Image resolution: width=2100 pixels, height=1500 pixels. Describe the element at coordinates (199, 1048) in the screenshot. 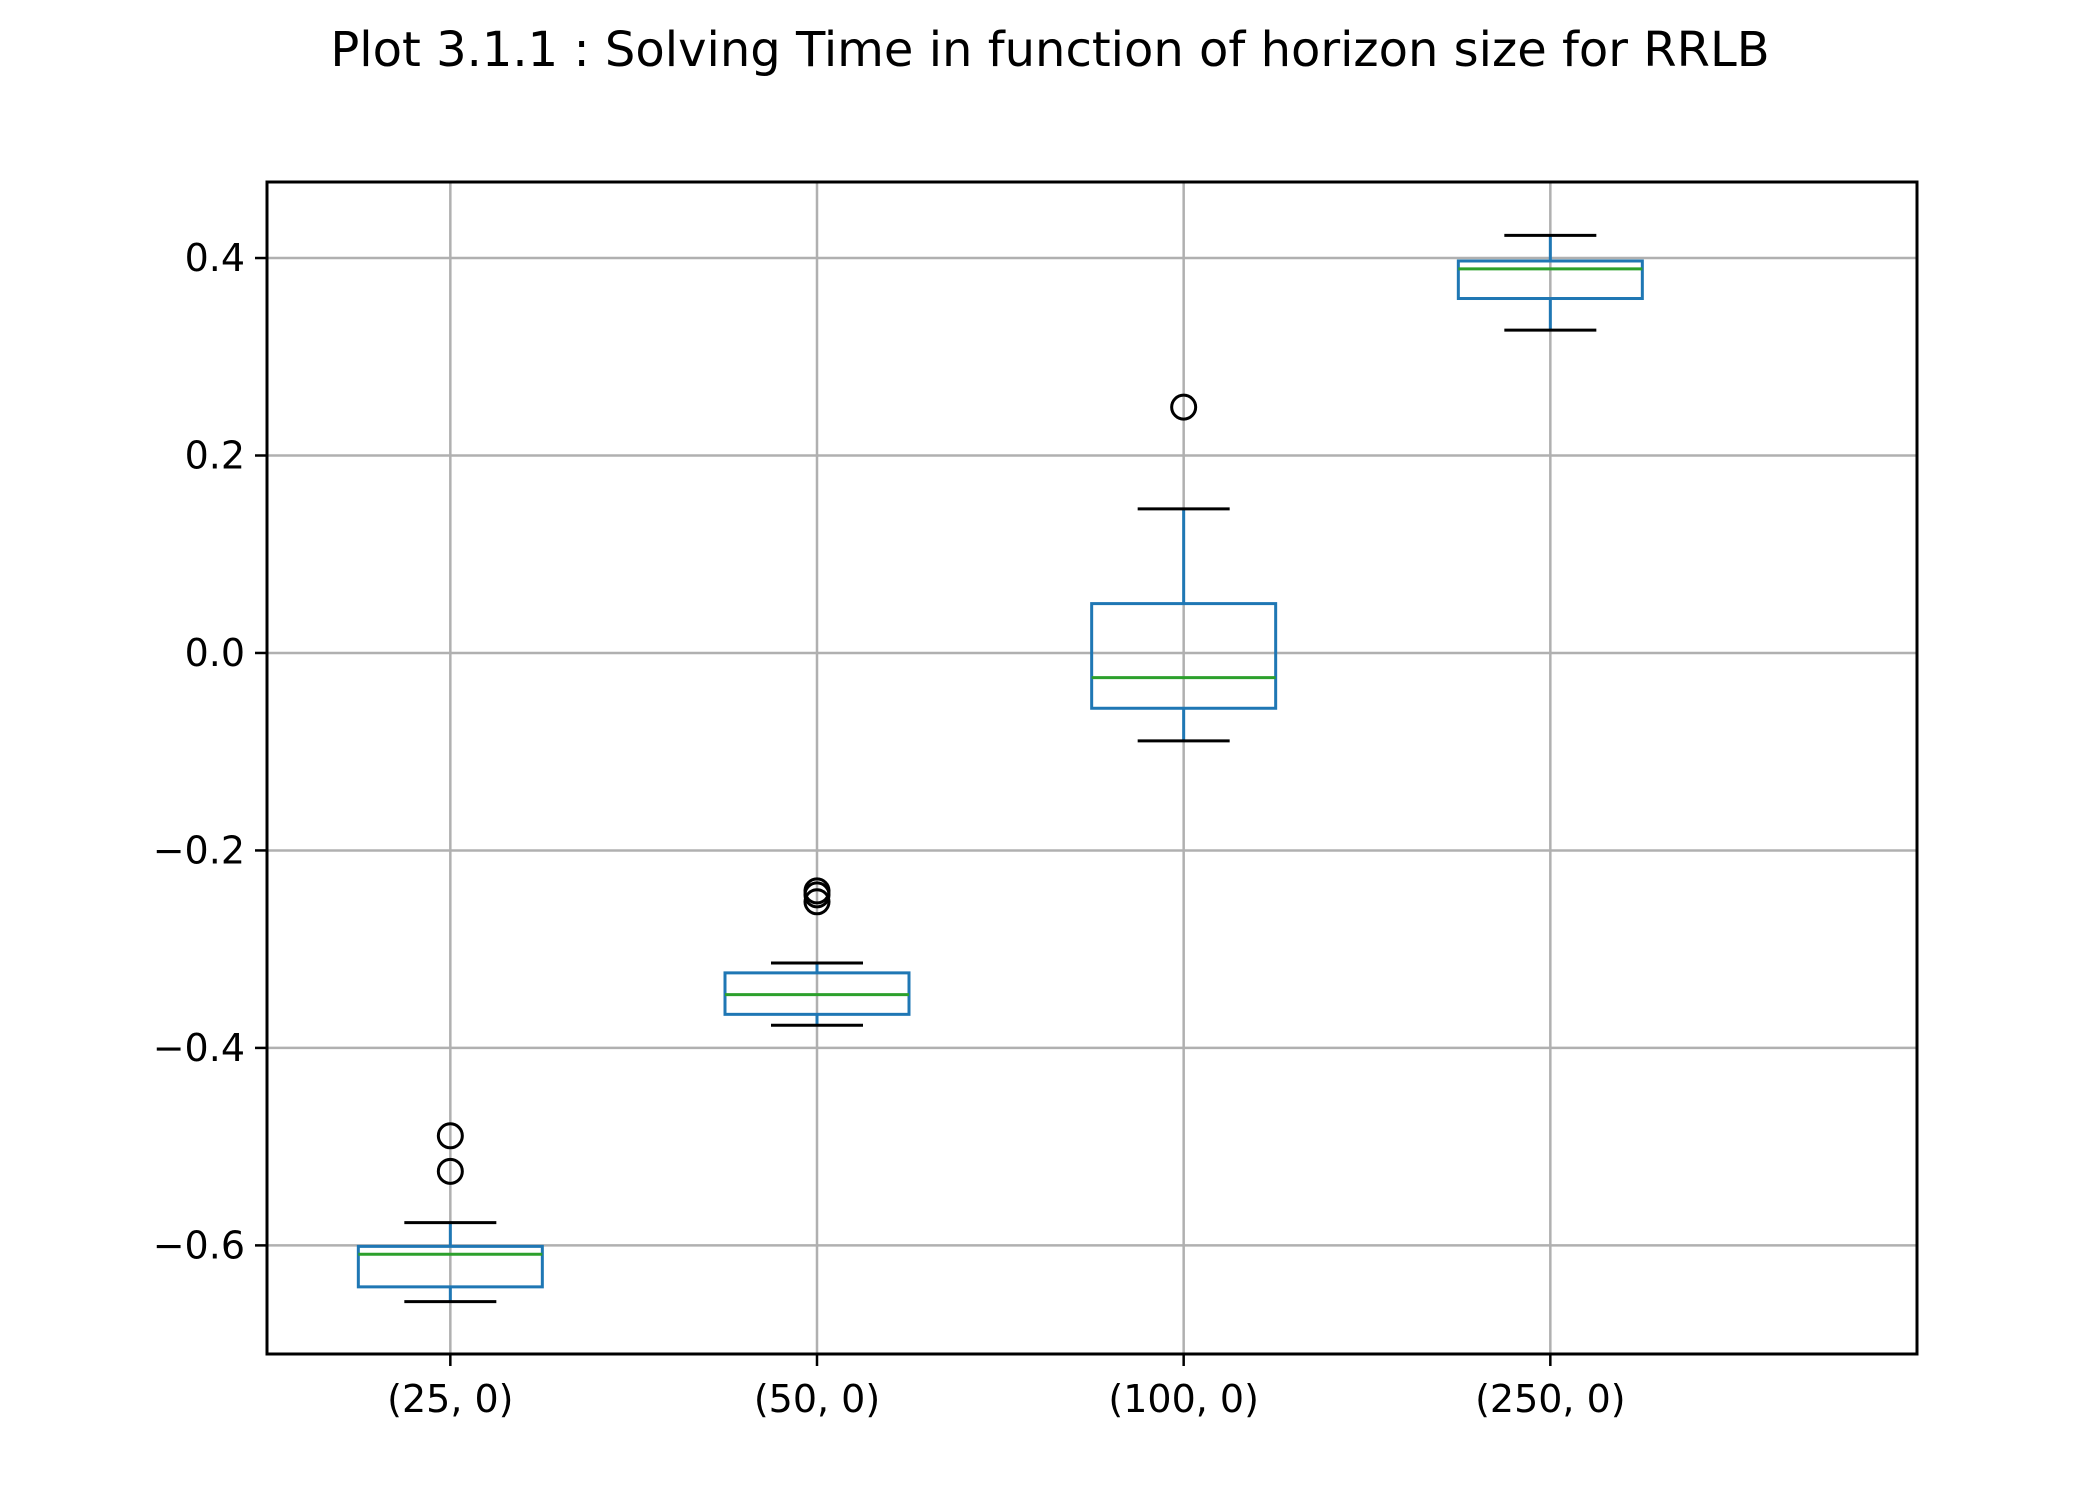

I see `y-tick-label: −0.4` at that location.